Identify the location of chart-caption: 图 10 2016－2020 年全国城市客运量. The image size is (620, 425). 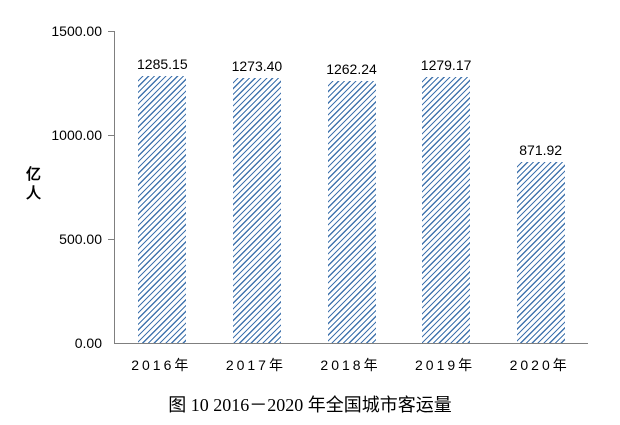
(310, 405).